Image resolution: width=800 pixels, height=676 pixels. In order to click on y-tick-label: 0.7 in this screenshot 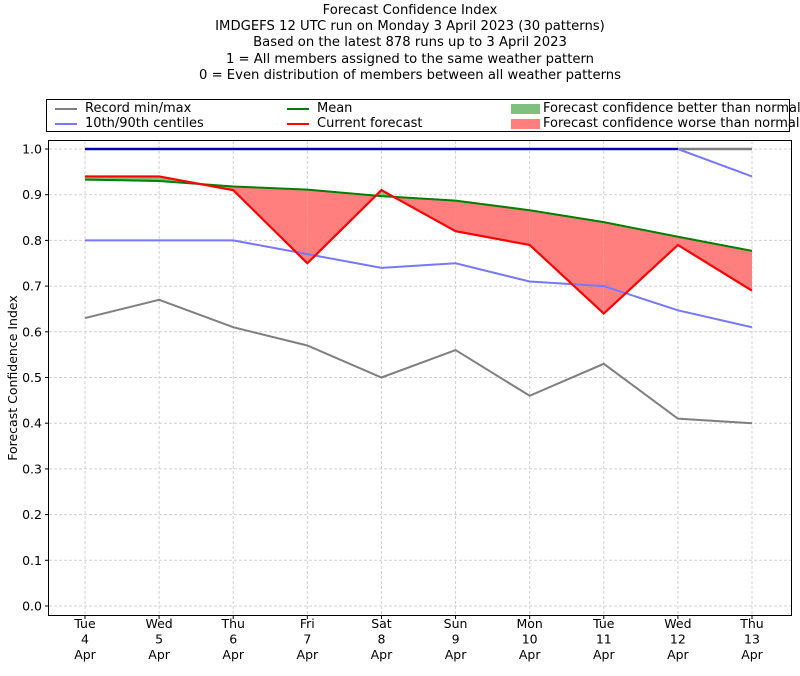, I will do `click(32, 286)`.